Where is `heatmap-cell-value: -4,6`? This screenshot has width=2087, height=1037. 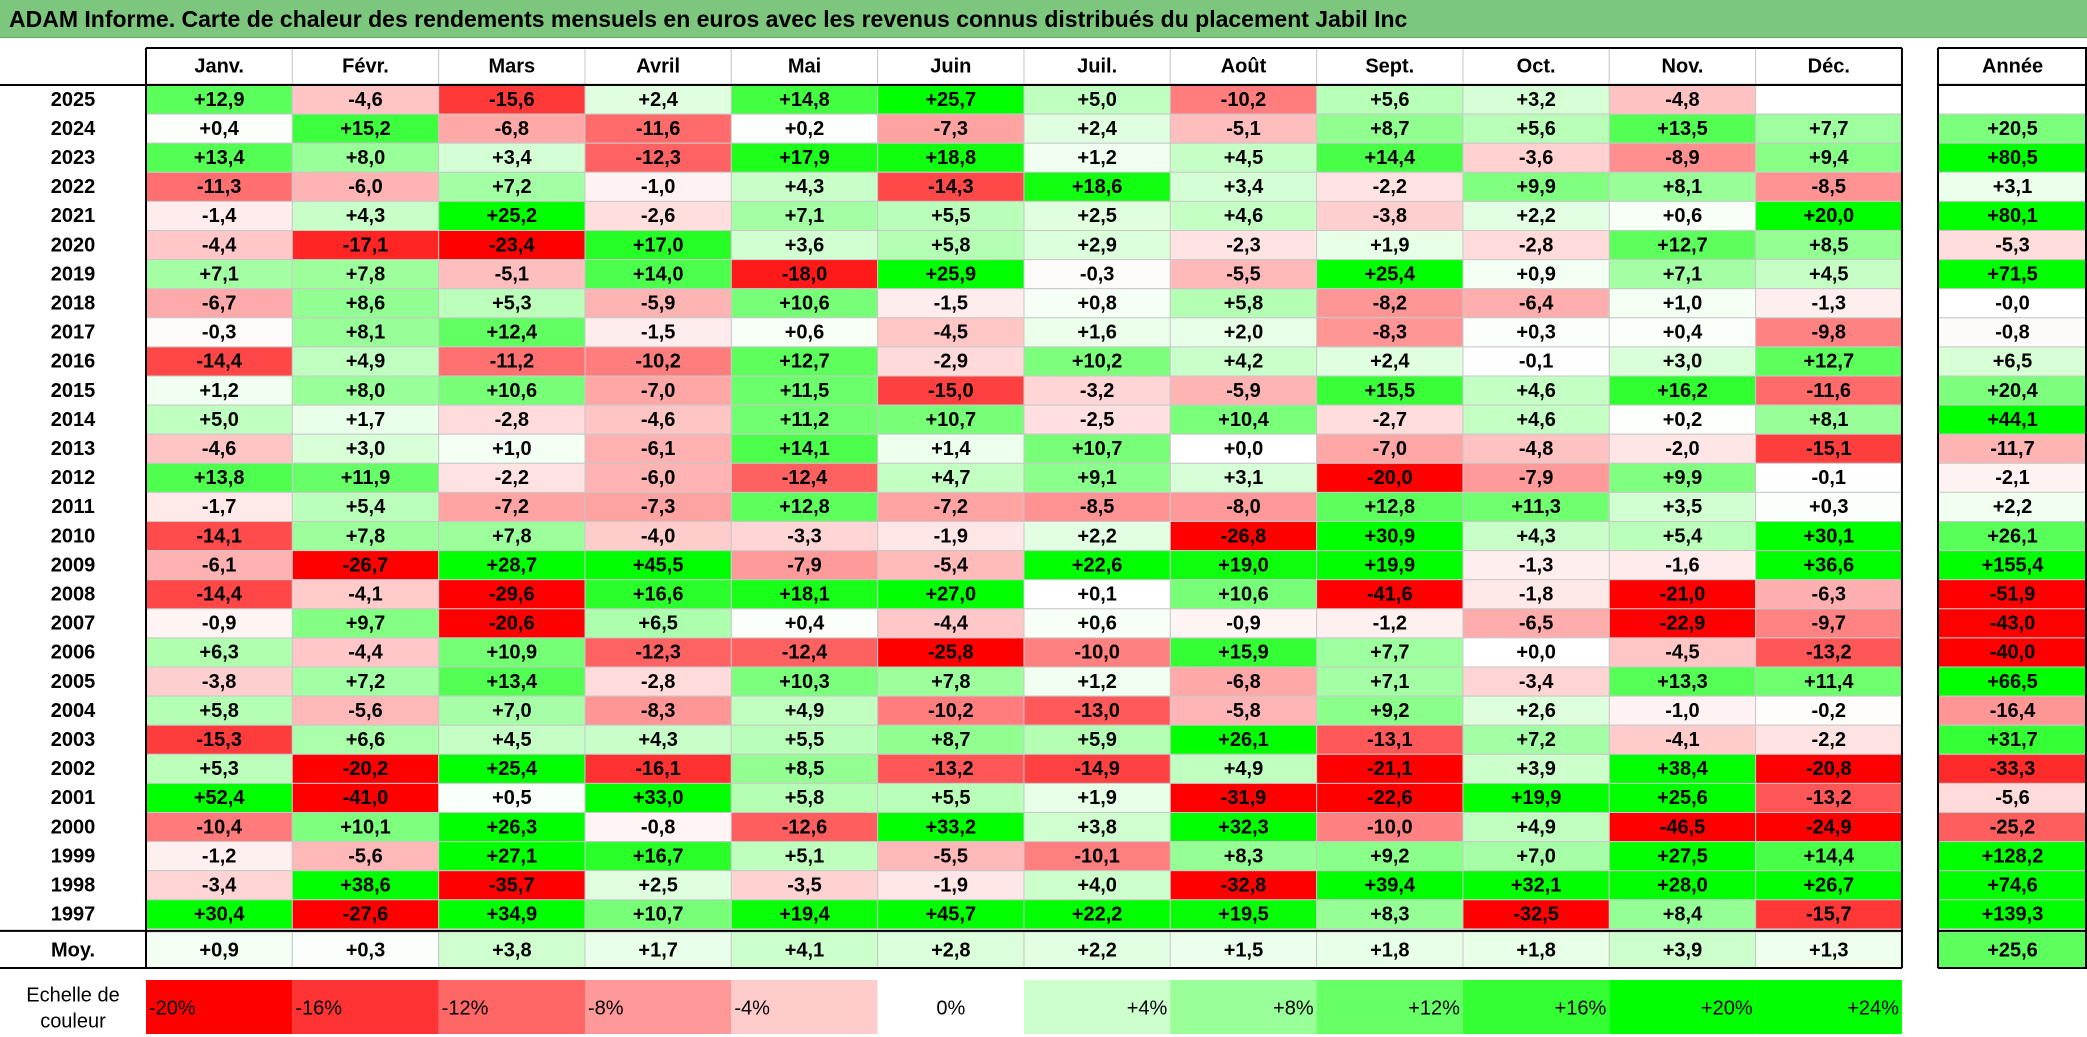 heatmap-cell-value: -4,6 is located at coordinates (365, 100).